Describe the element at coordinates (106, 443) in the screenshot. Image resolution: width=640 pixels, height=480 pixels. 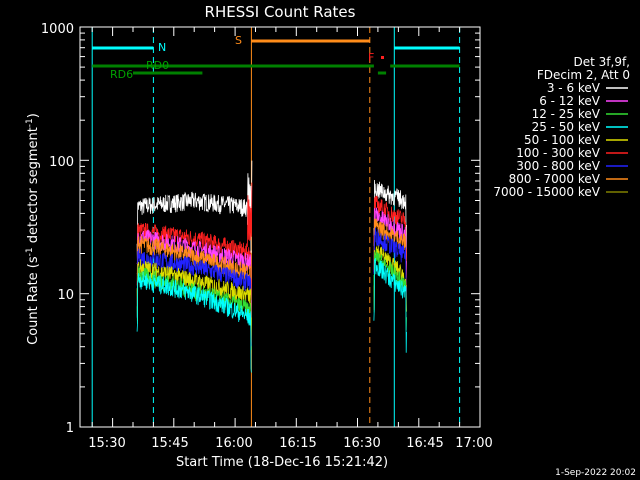
I see `x-tick-1530: 15:30` at that location.